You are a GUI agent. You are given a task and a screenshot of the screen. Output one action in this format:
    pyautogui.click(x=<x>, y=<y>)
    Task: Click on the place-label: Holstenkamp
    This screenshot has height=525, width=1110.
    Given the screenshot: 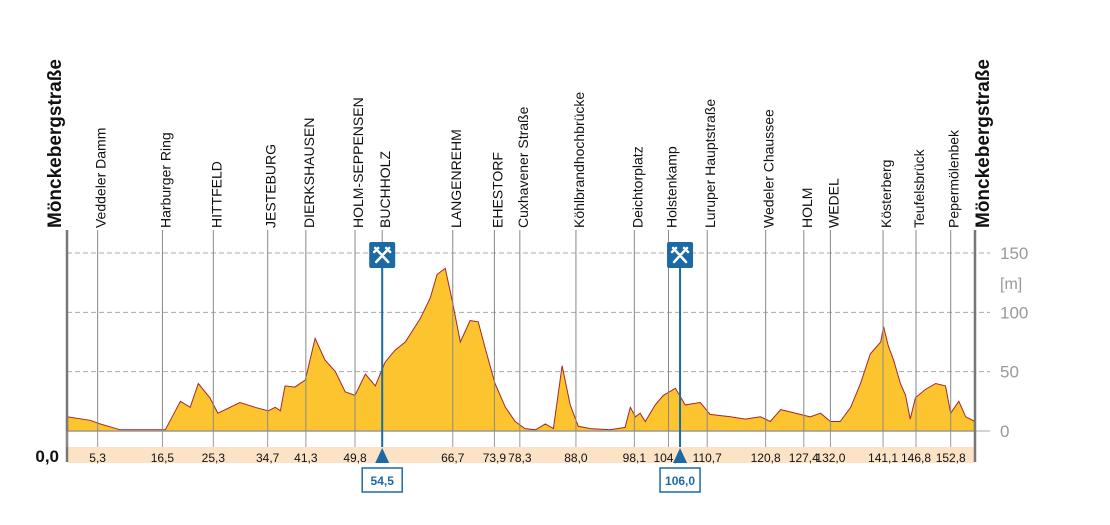 What is the action you would take?
    pyautogui.click(x=671, y=187)
    